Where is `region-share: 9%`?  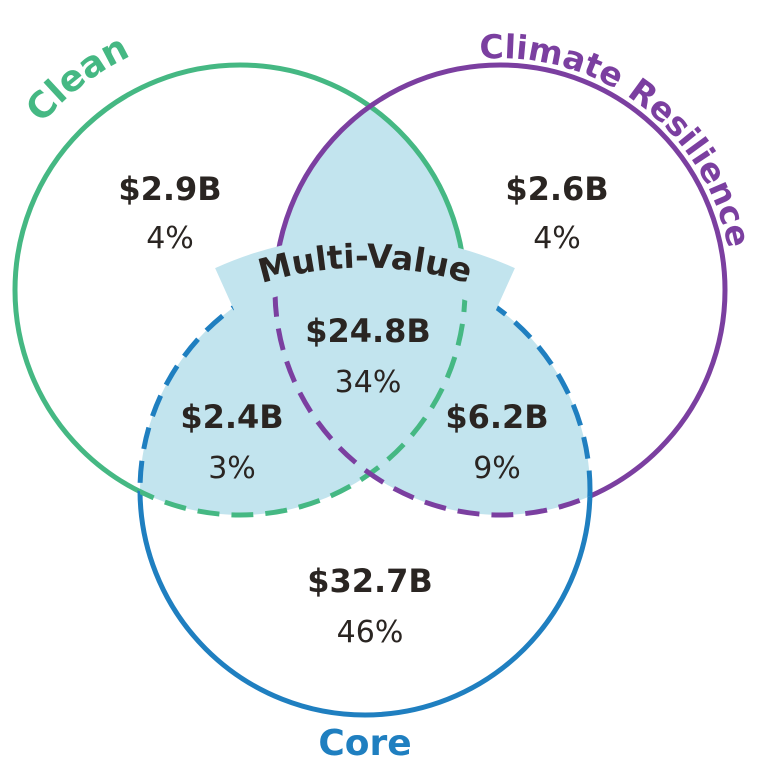
region-share: 9% is located at coordinates (497, 468).